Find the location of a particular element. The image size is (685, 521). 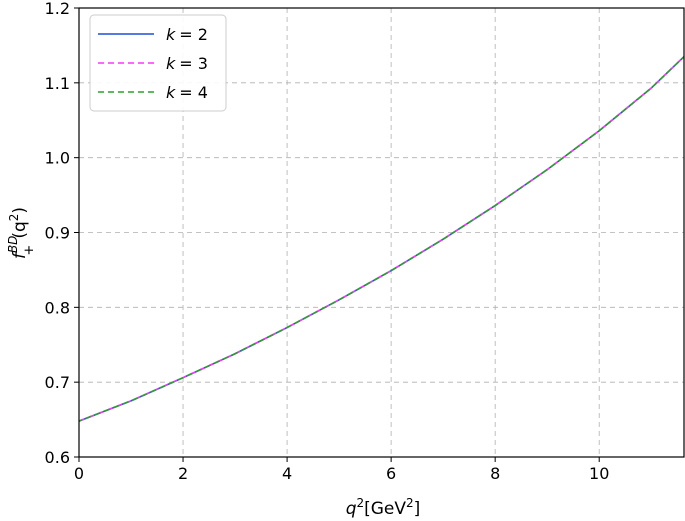

y-axis-label: fBD + (q2) is located at coordinates (21, 233).